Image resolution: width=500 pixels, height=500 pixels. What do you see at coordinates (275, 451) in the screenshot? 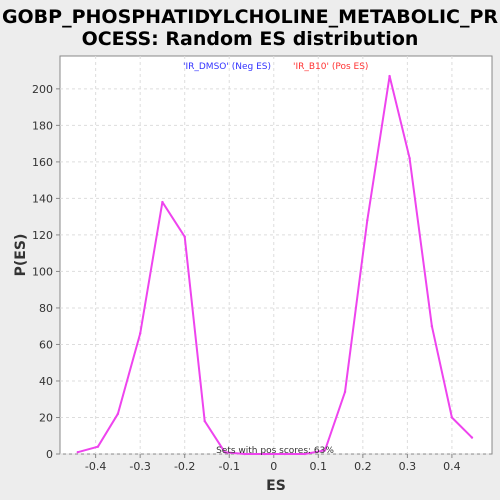
I see `pos-scores-annotation: Sets with pos scores: 63%` at bounding box center [275, 451].